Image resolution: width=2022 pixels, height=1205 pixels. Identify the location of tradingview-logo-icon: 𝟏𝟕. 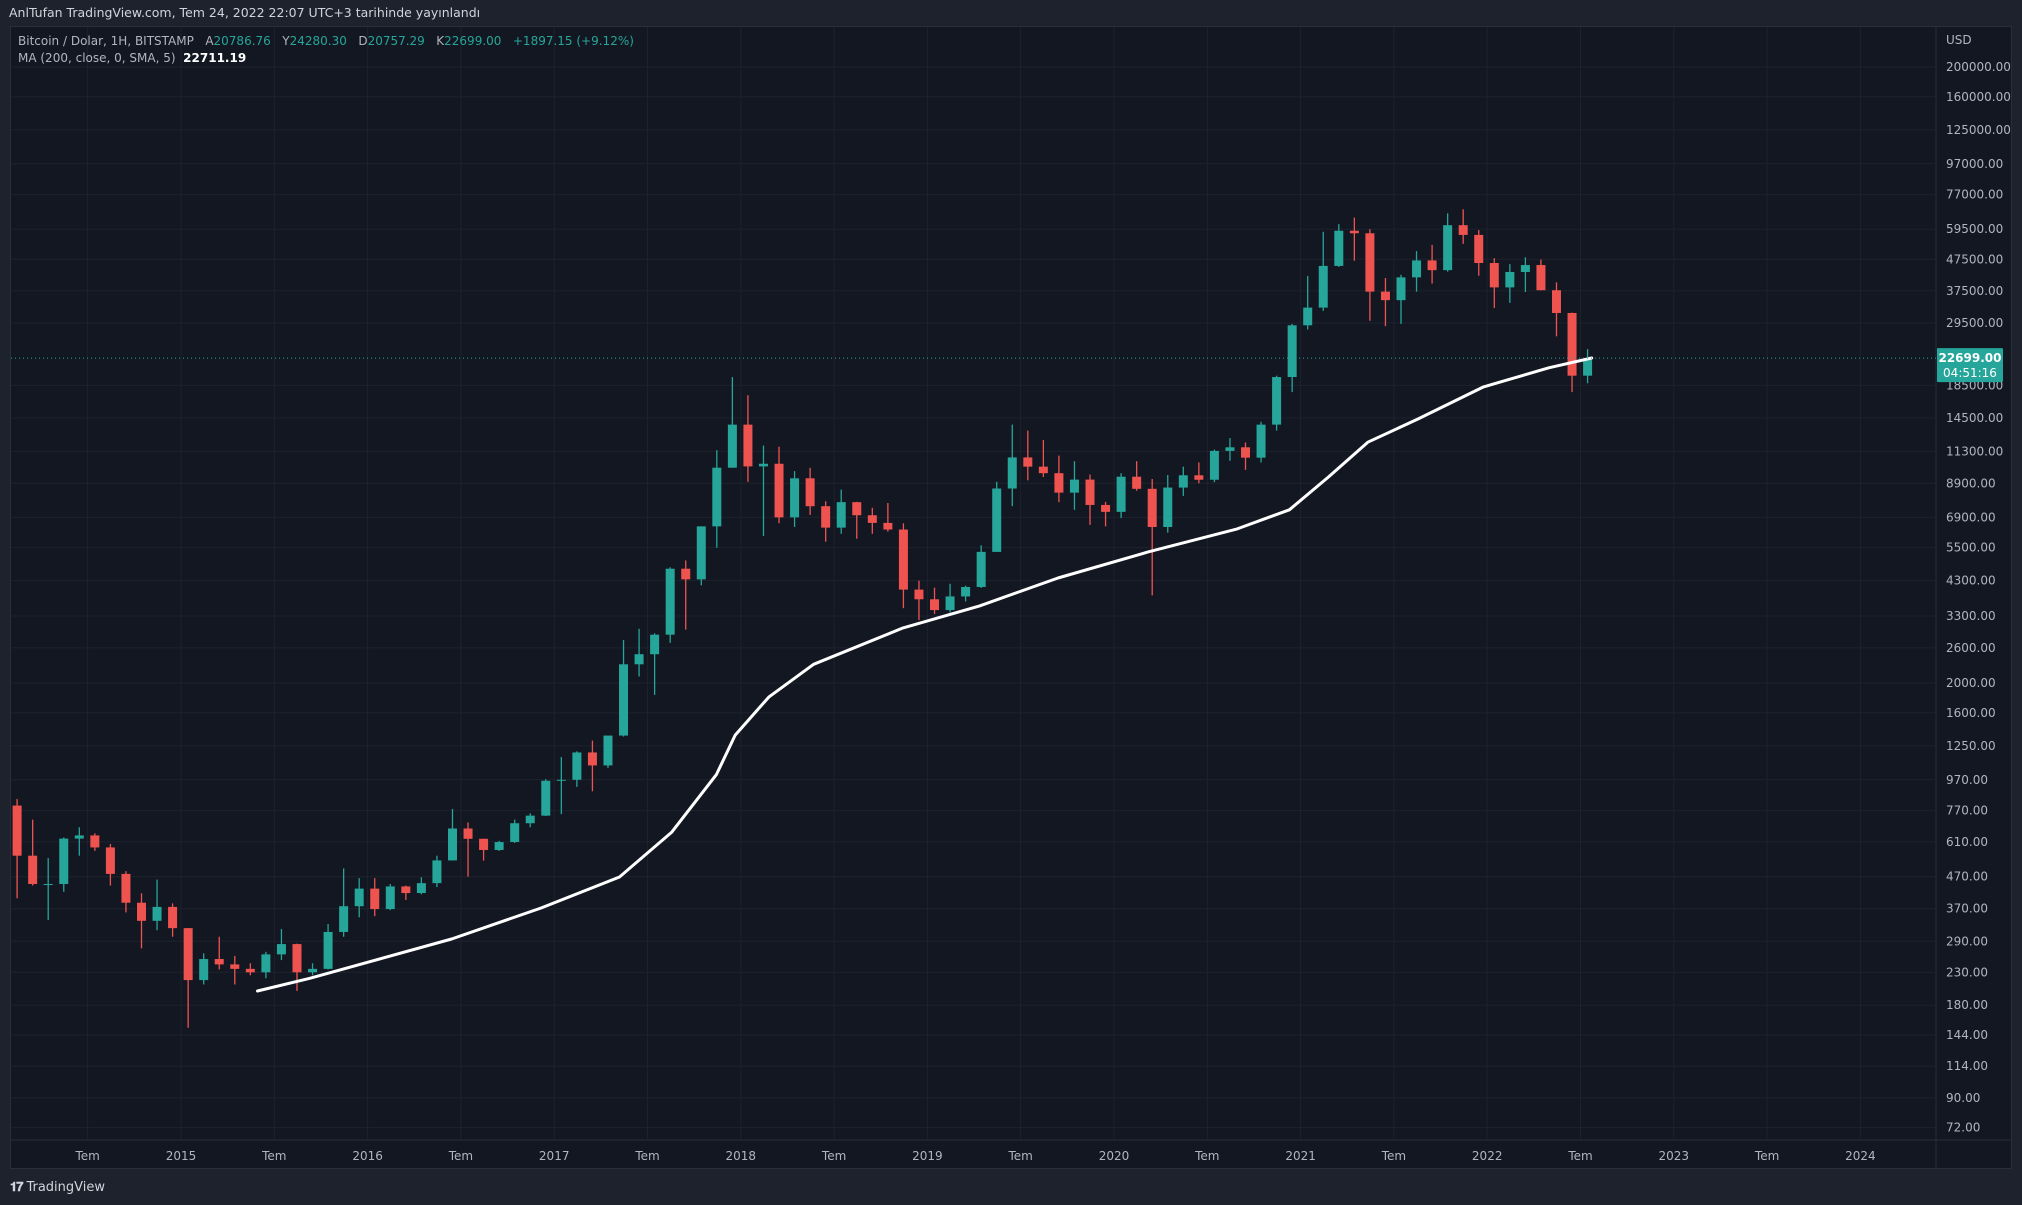
(17, 1187).